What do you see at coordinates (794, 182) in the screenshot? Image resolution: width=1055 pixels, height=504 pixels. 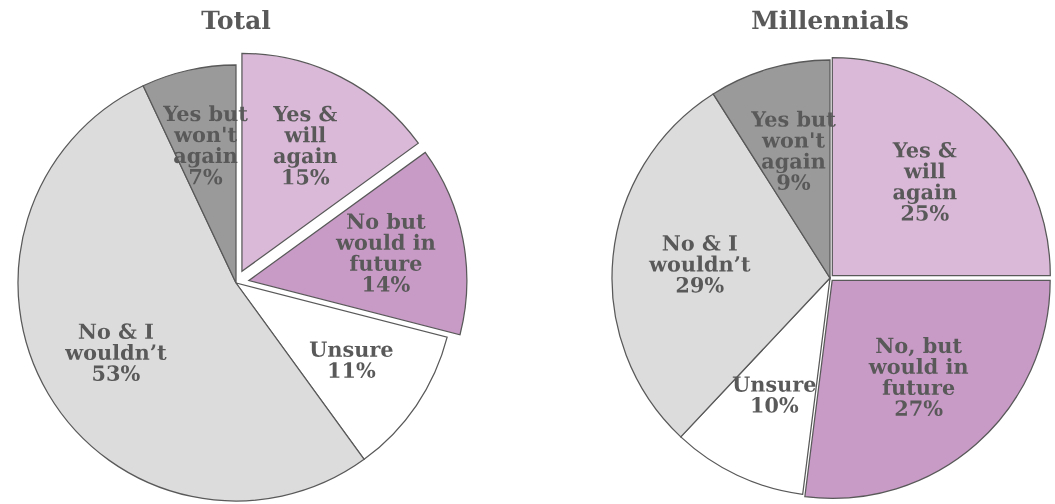 I see `data-label: 9%` at bounding box center [794, 182].